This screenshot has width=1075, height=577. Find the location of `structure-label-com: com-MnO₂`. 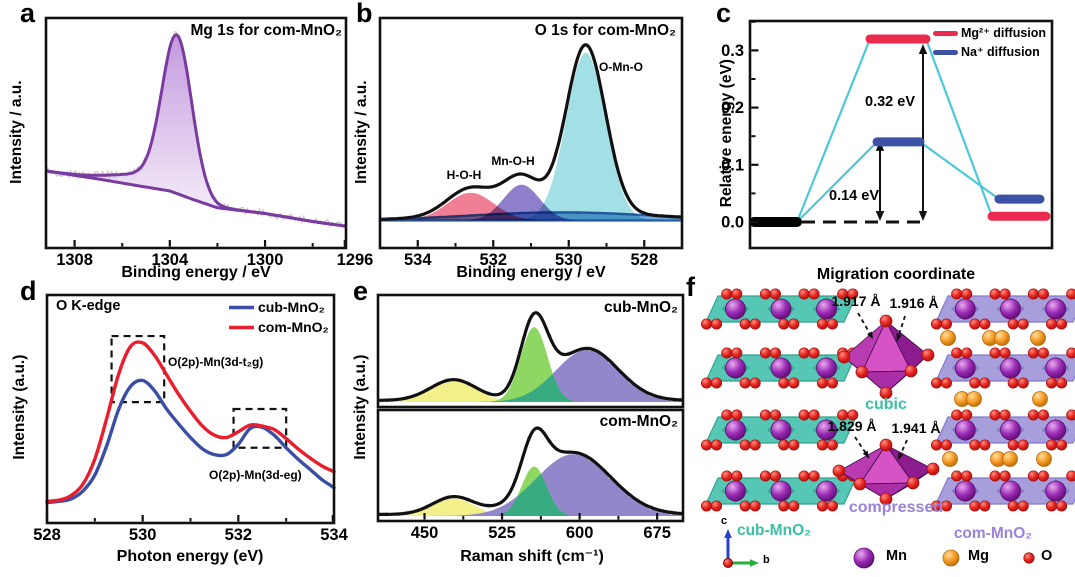

structure-label-com: com-MnO₂ is located at coordinates (993, 533).